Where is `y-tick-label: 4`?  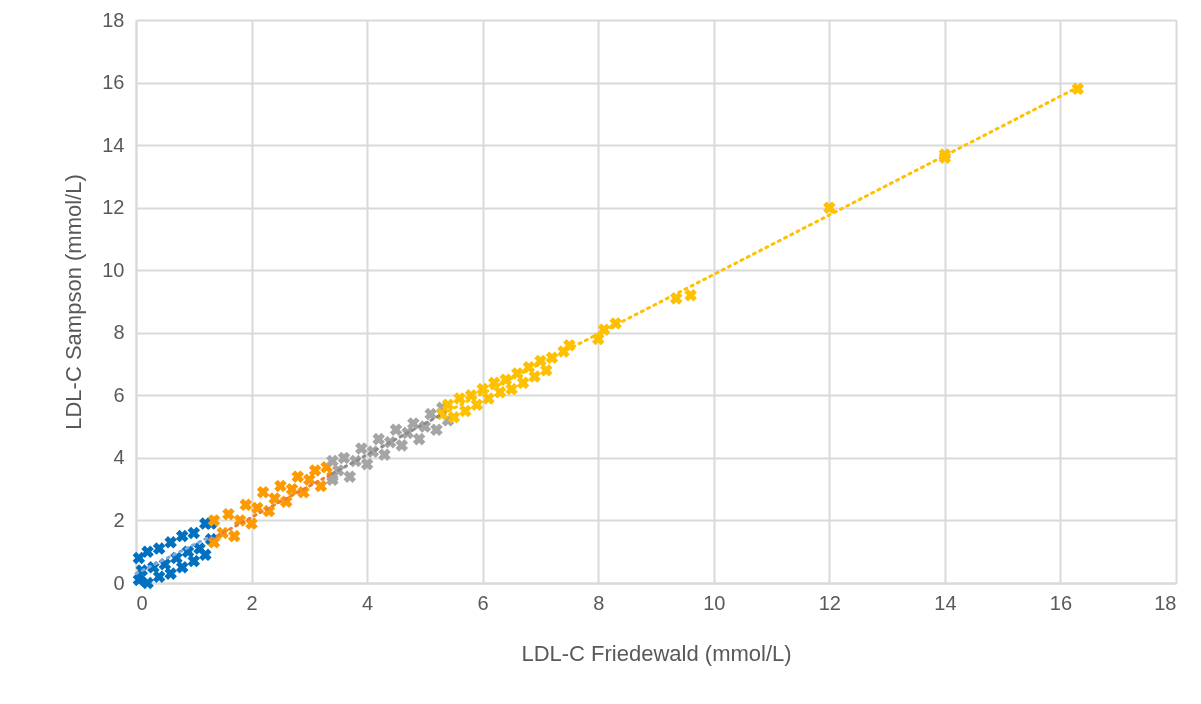 y-tick-label: 4 is located at coordinates (119, 457).